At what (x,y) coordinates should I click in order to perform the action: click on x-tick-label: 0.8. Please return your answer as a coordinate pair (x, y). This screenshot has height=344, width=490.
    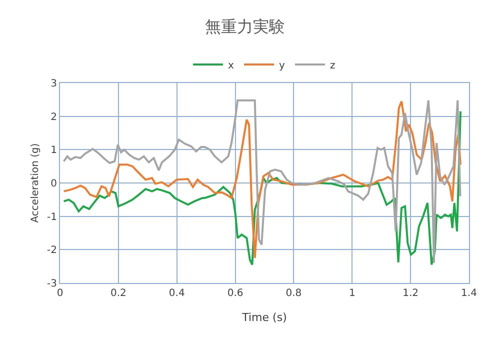
    Looking at the image, I should click on (294, 293).